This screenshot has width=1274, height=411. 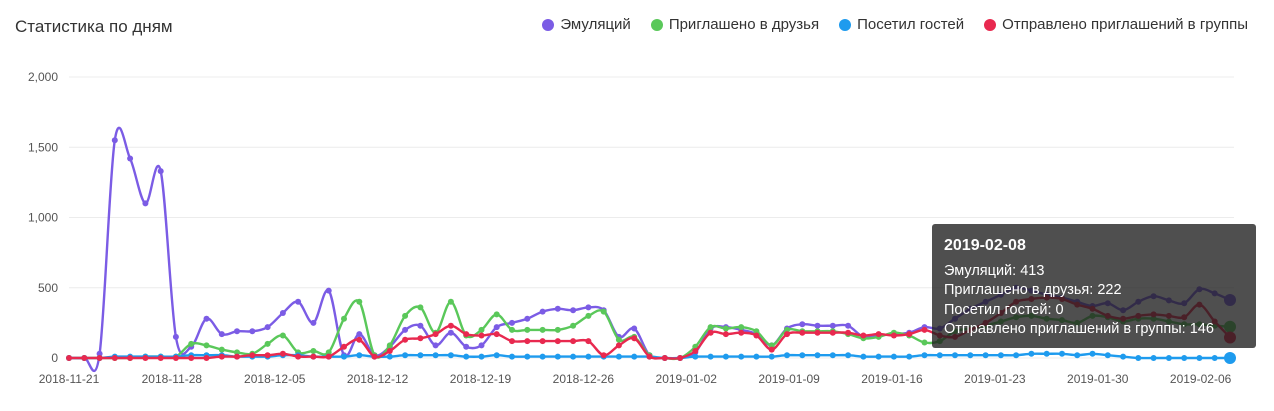 I want to click on y-tick-label: 1,000, so click(x=43, y=218).